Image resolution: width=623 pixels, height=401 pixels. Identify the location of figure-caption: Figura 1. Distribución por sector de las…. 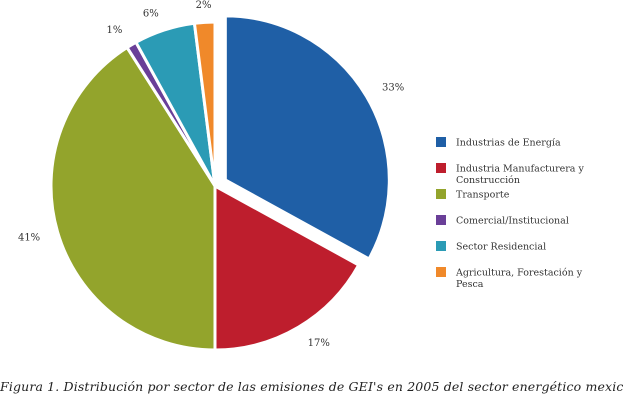
(311, 386).